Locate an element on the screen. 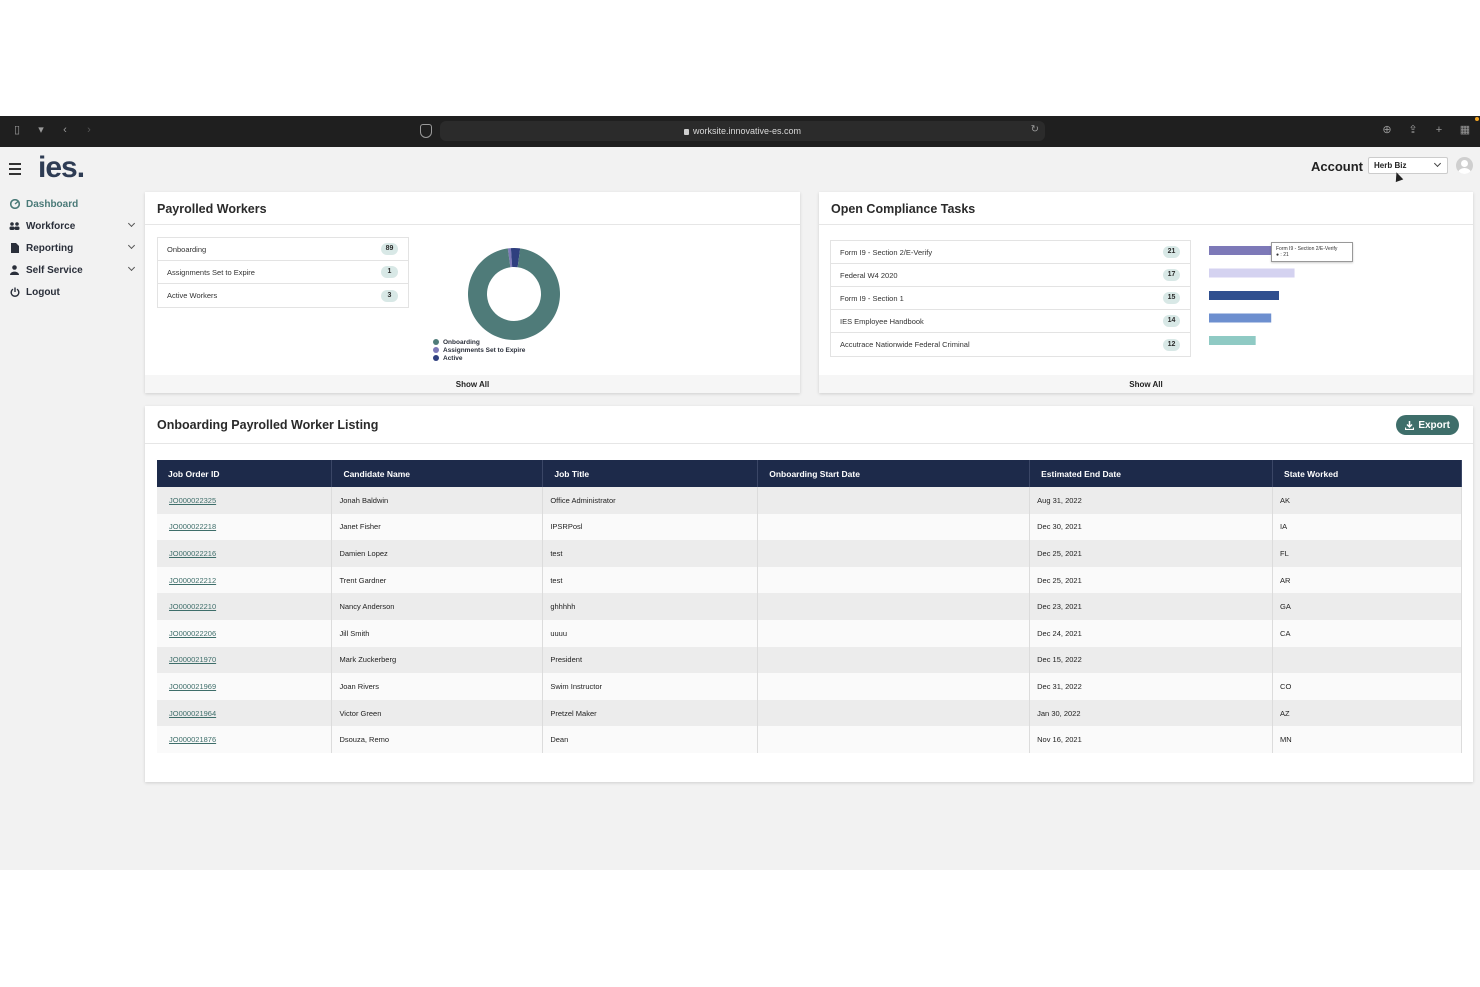  back-icon: ‹ is located at coordinates (65, 130).